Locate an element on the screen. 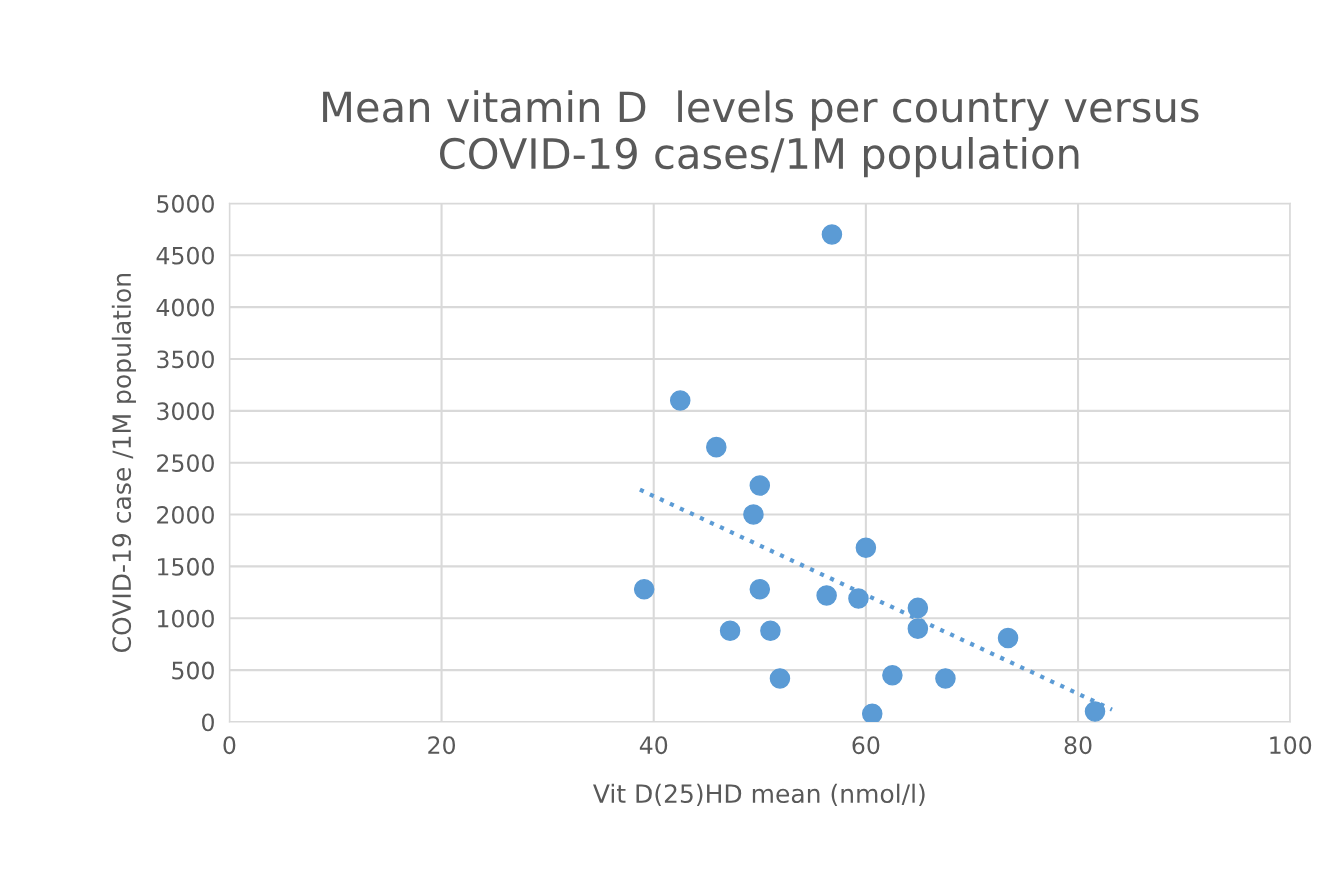  y-tick-label: 3500 is located at coordinates (185, 359).